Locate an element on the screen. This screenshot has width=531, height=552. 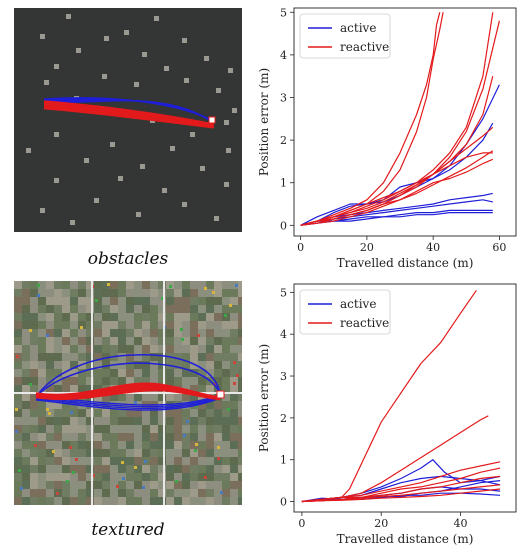
reactive-trajectory is located at coordinates (129, 117).